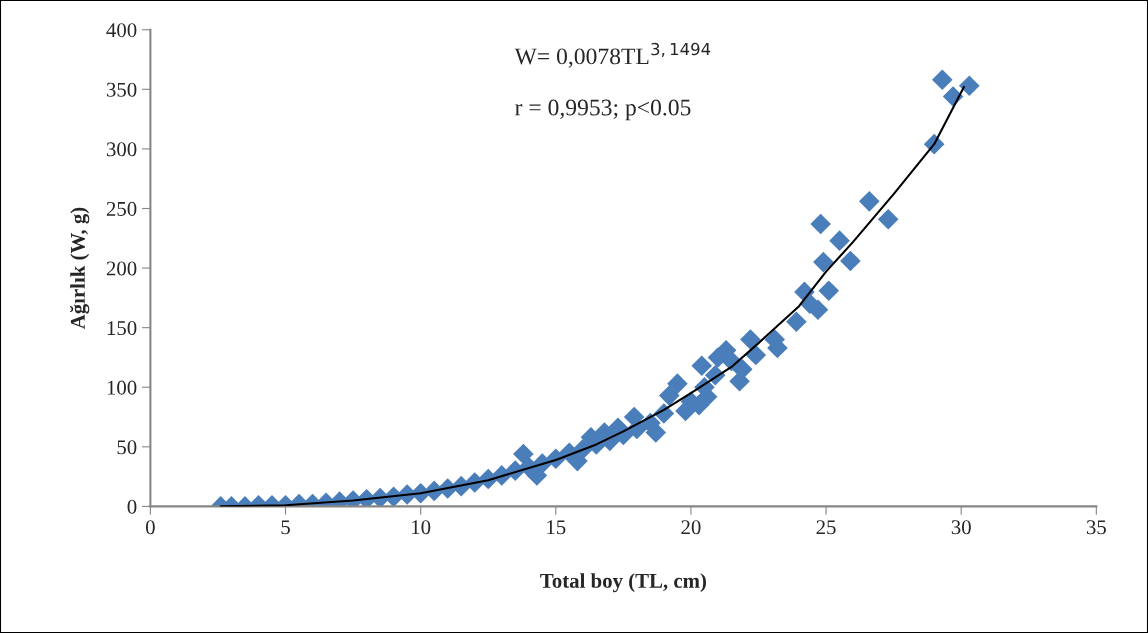 Image resolution: width=1148 pixels, height=633 pixels. I want to click on y-tick-label: 100, so click(122, 387).